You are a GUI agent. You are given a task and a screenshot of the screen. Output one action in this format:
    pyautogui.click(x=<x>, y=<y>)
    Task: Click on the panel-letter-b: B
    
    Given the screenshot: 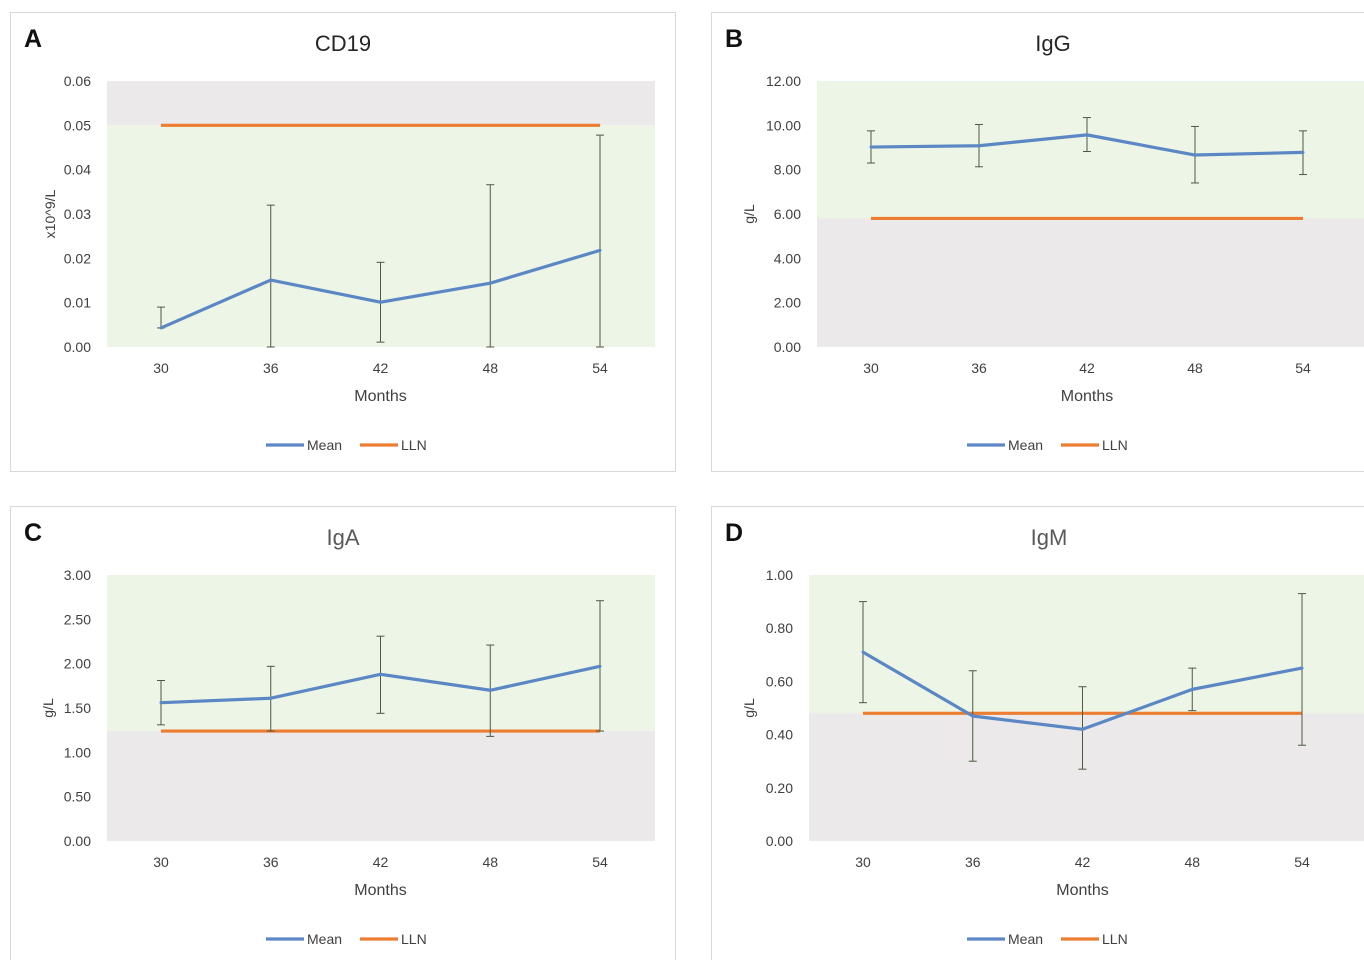 What is the action you would take?
    pyautogui.click(x=734, y=39)
    